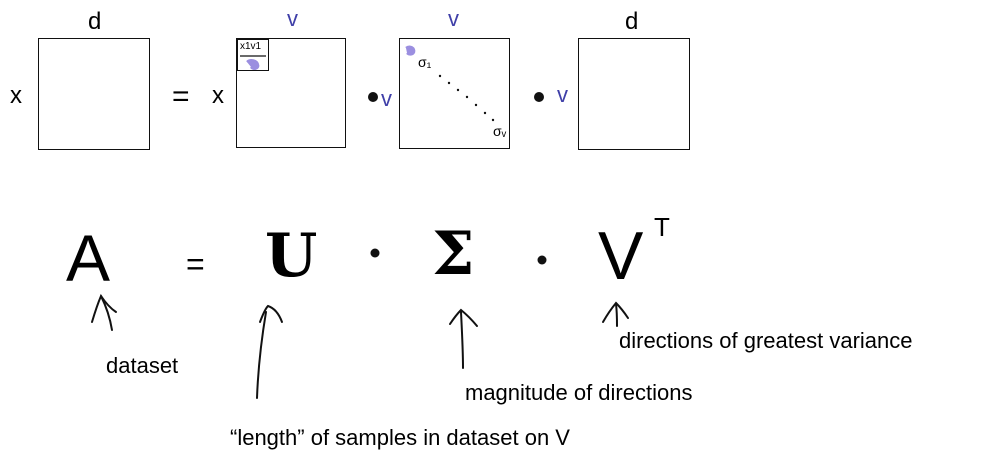  I want to click on equation-equals: =, so click(195, 264).